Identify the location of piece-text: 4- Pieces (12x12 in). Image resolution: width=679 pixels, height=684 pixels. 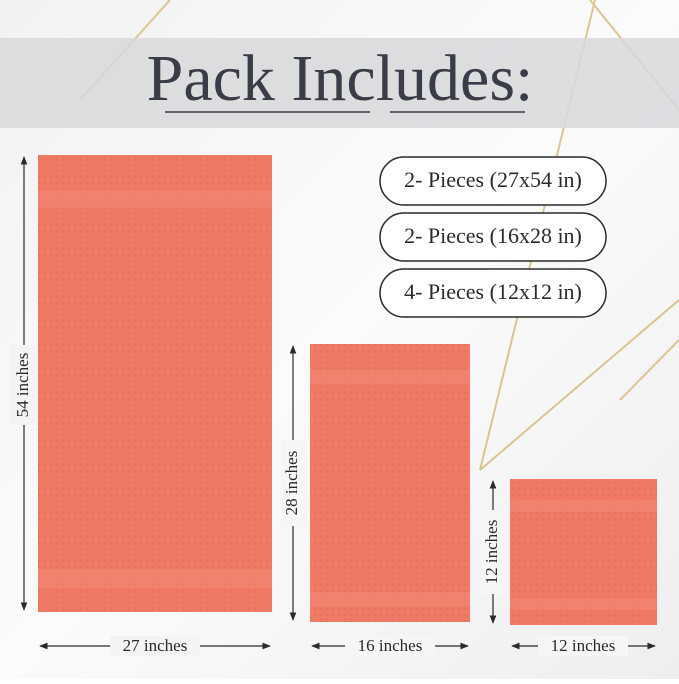
(493, 291).